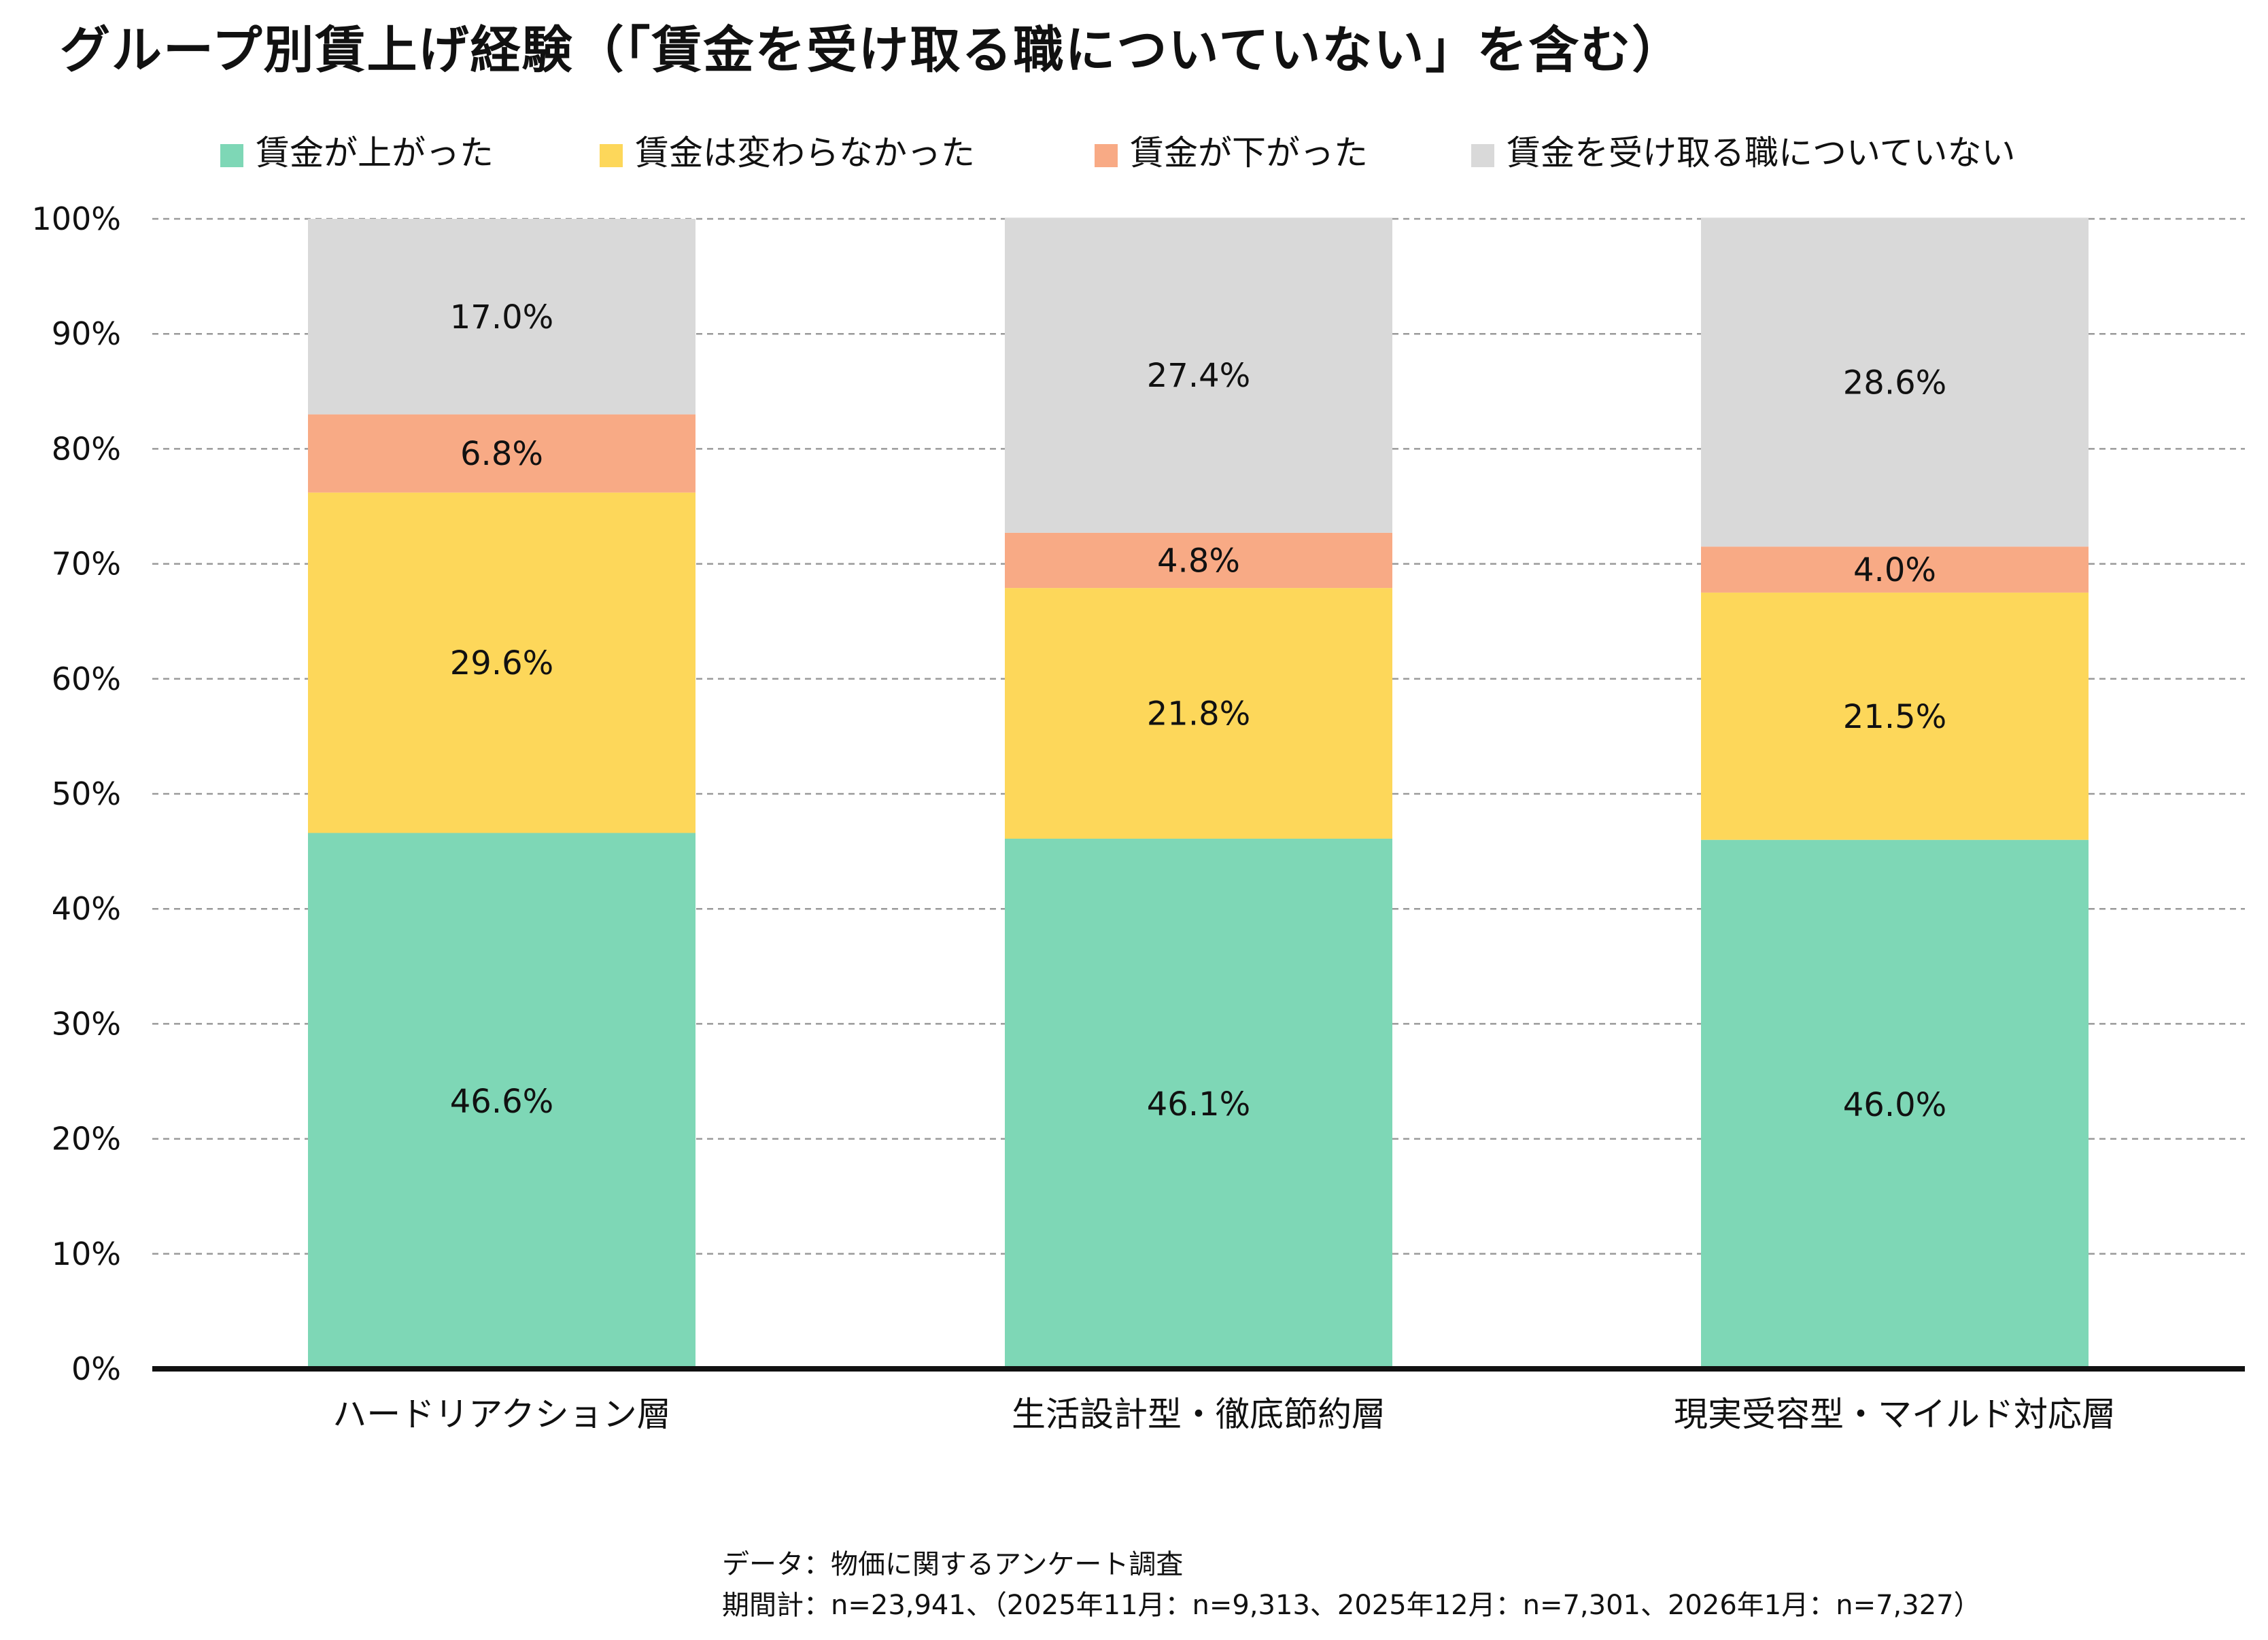 The image size is (2268, 1640). I want to click on data-label: 27.4%, so click(1198, 376).